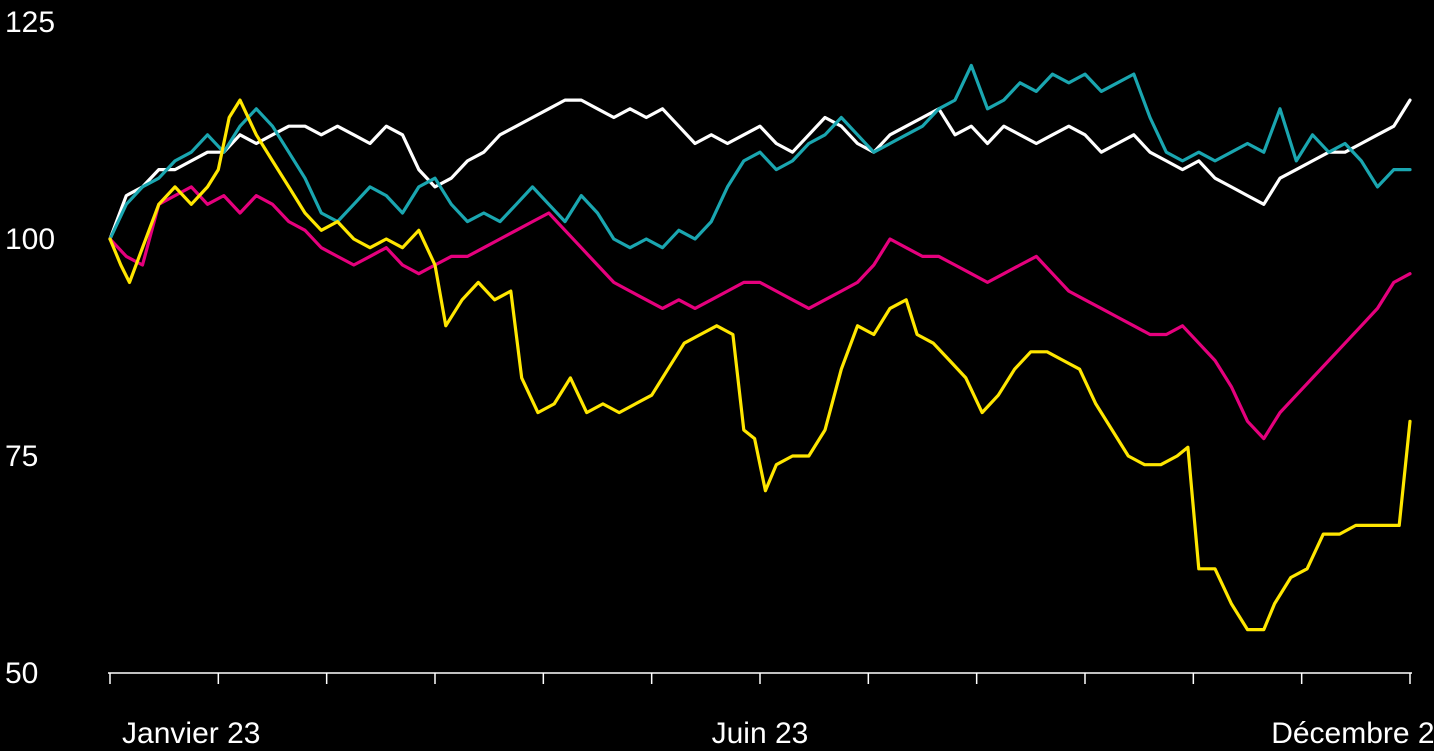 This screenshot has width=1434, height=751. What do you see at coordinates (21, 673) in the screenshot?
I see `y-tick-label: 50` at bounding box center [21, 673].